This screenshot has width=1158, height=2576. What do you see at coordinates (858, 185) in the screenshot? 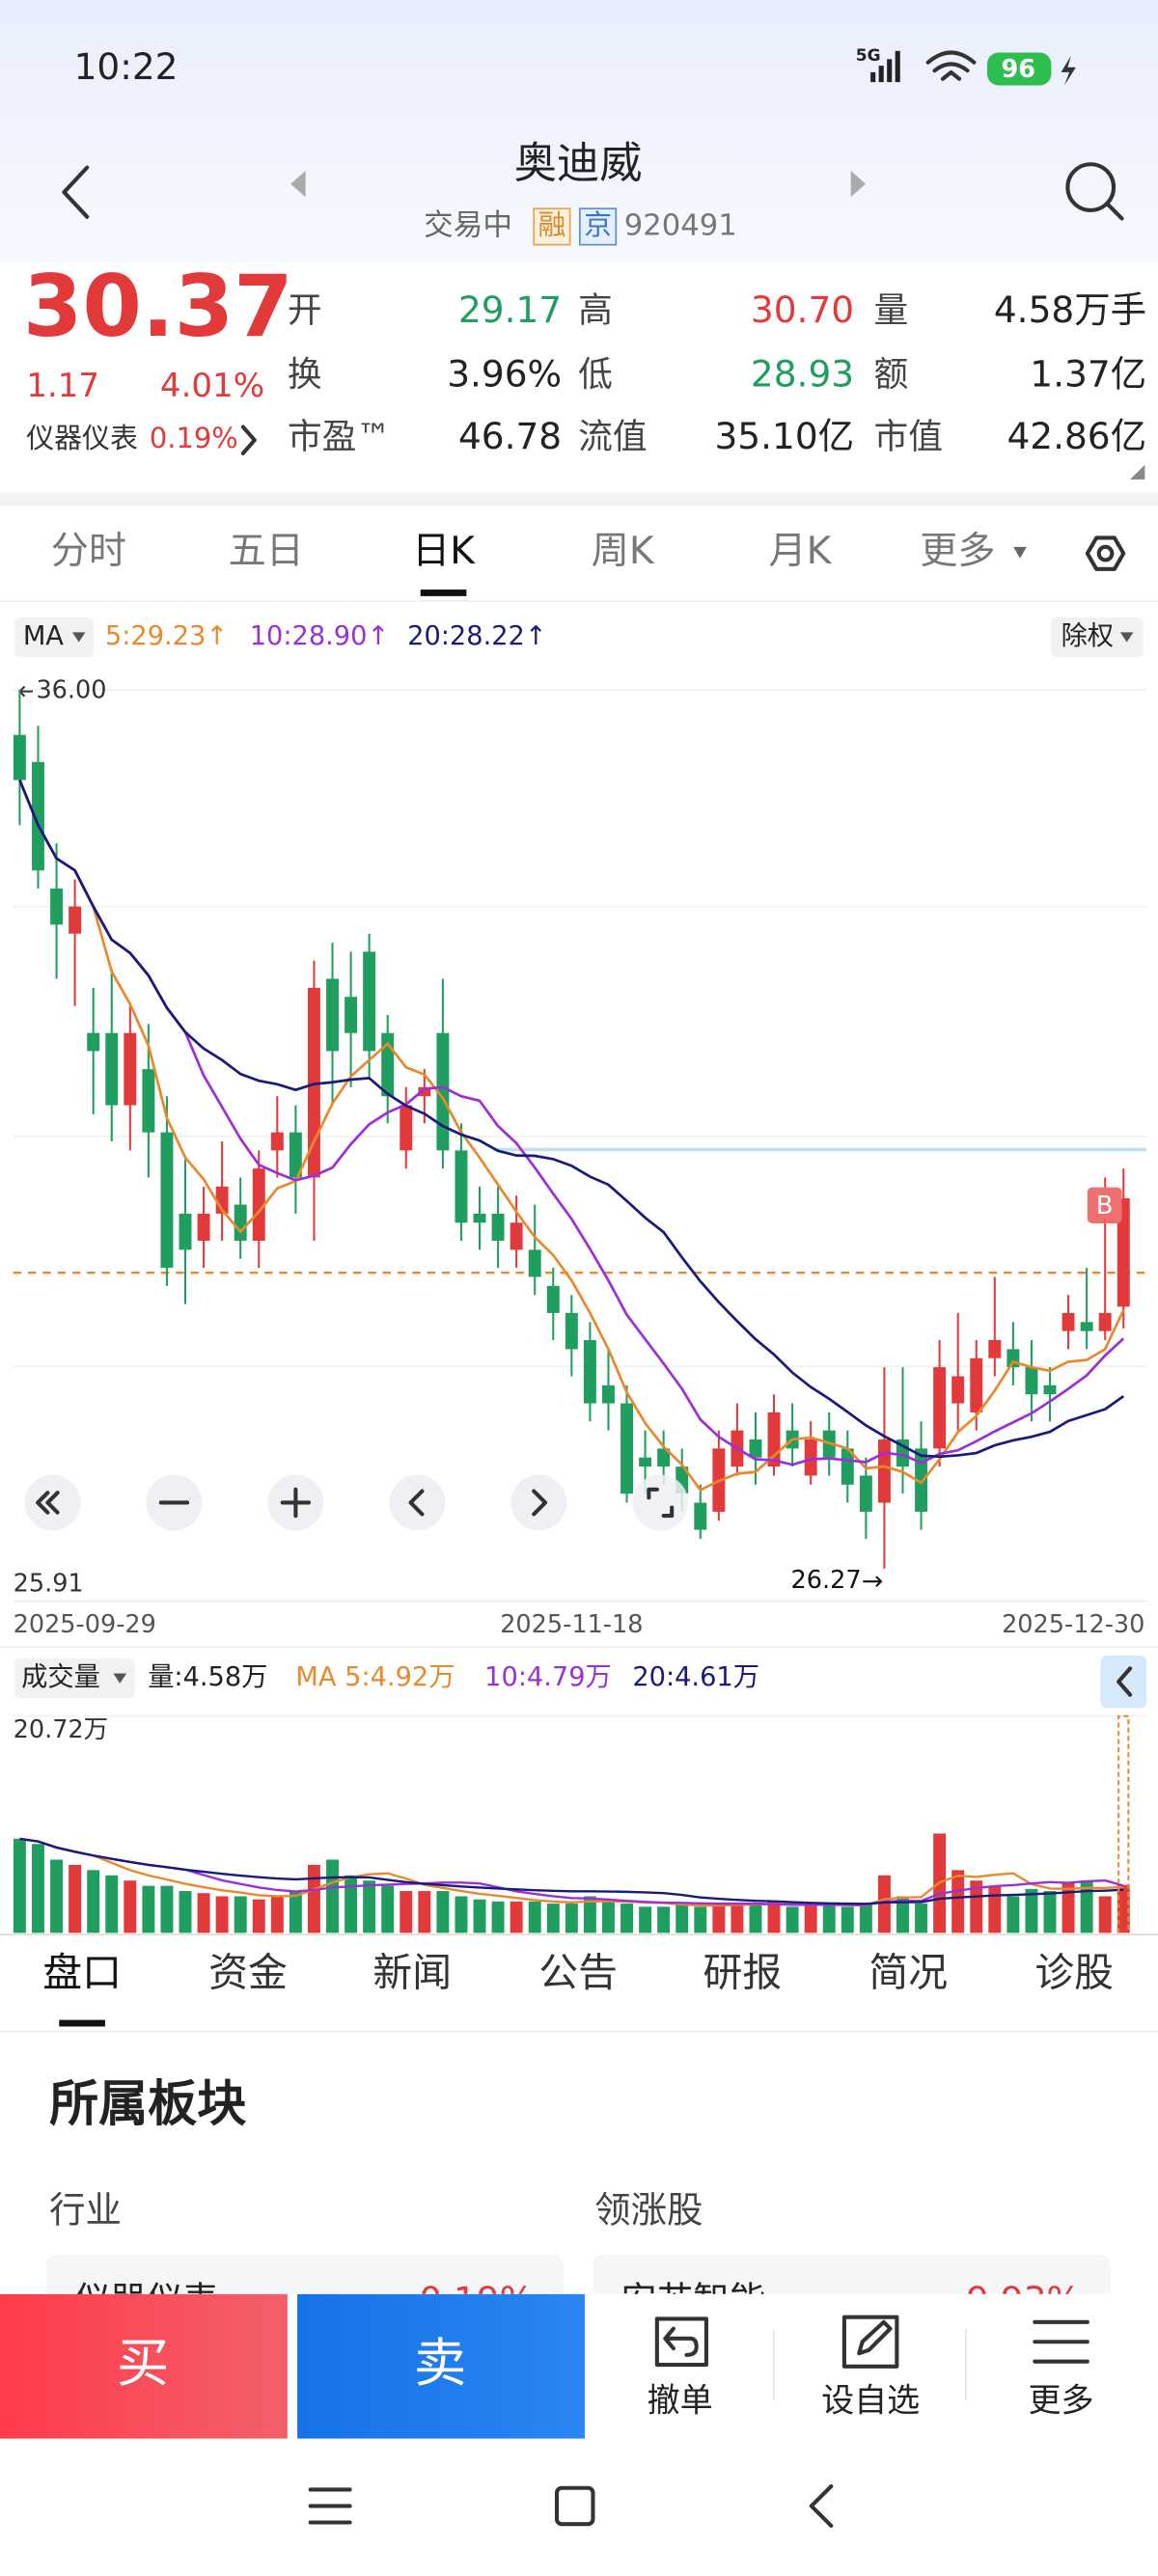
I see `next-stock` at bounding box center [858, 185].